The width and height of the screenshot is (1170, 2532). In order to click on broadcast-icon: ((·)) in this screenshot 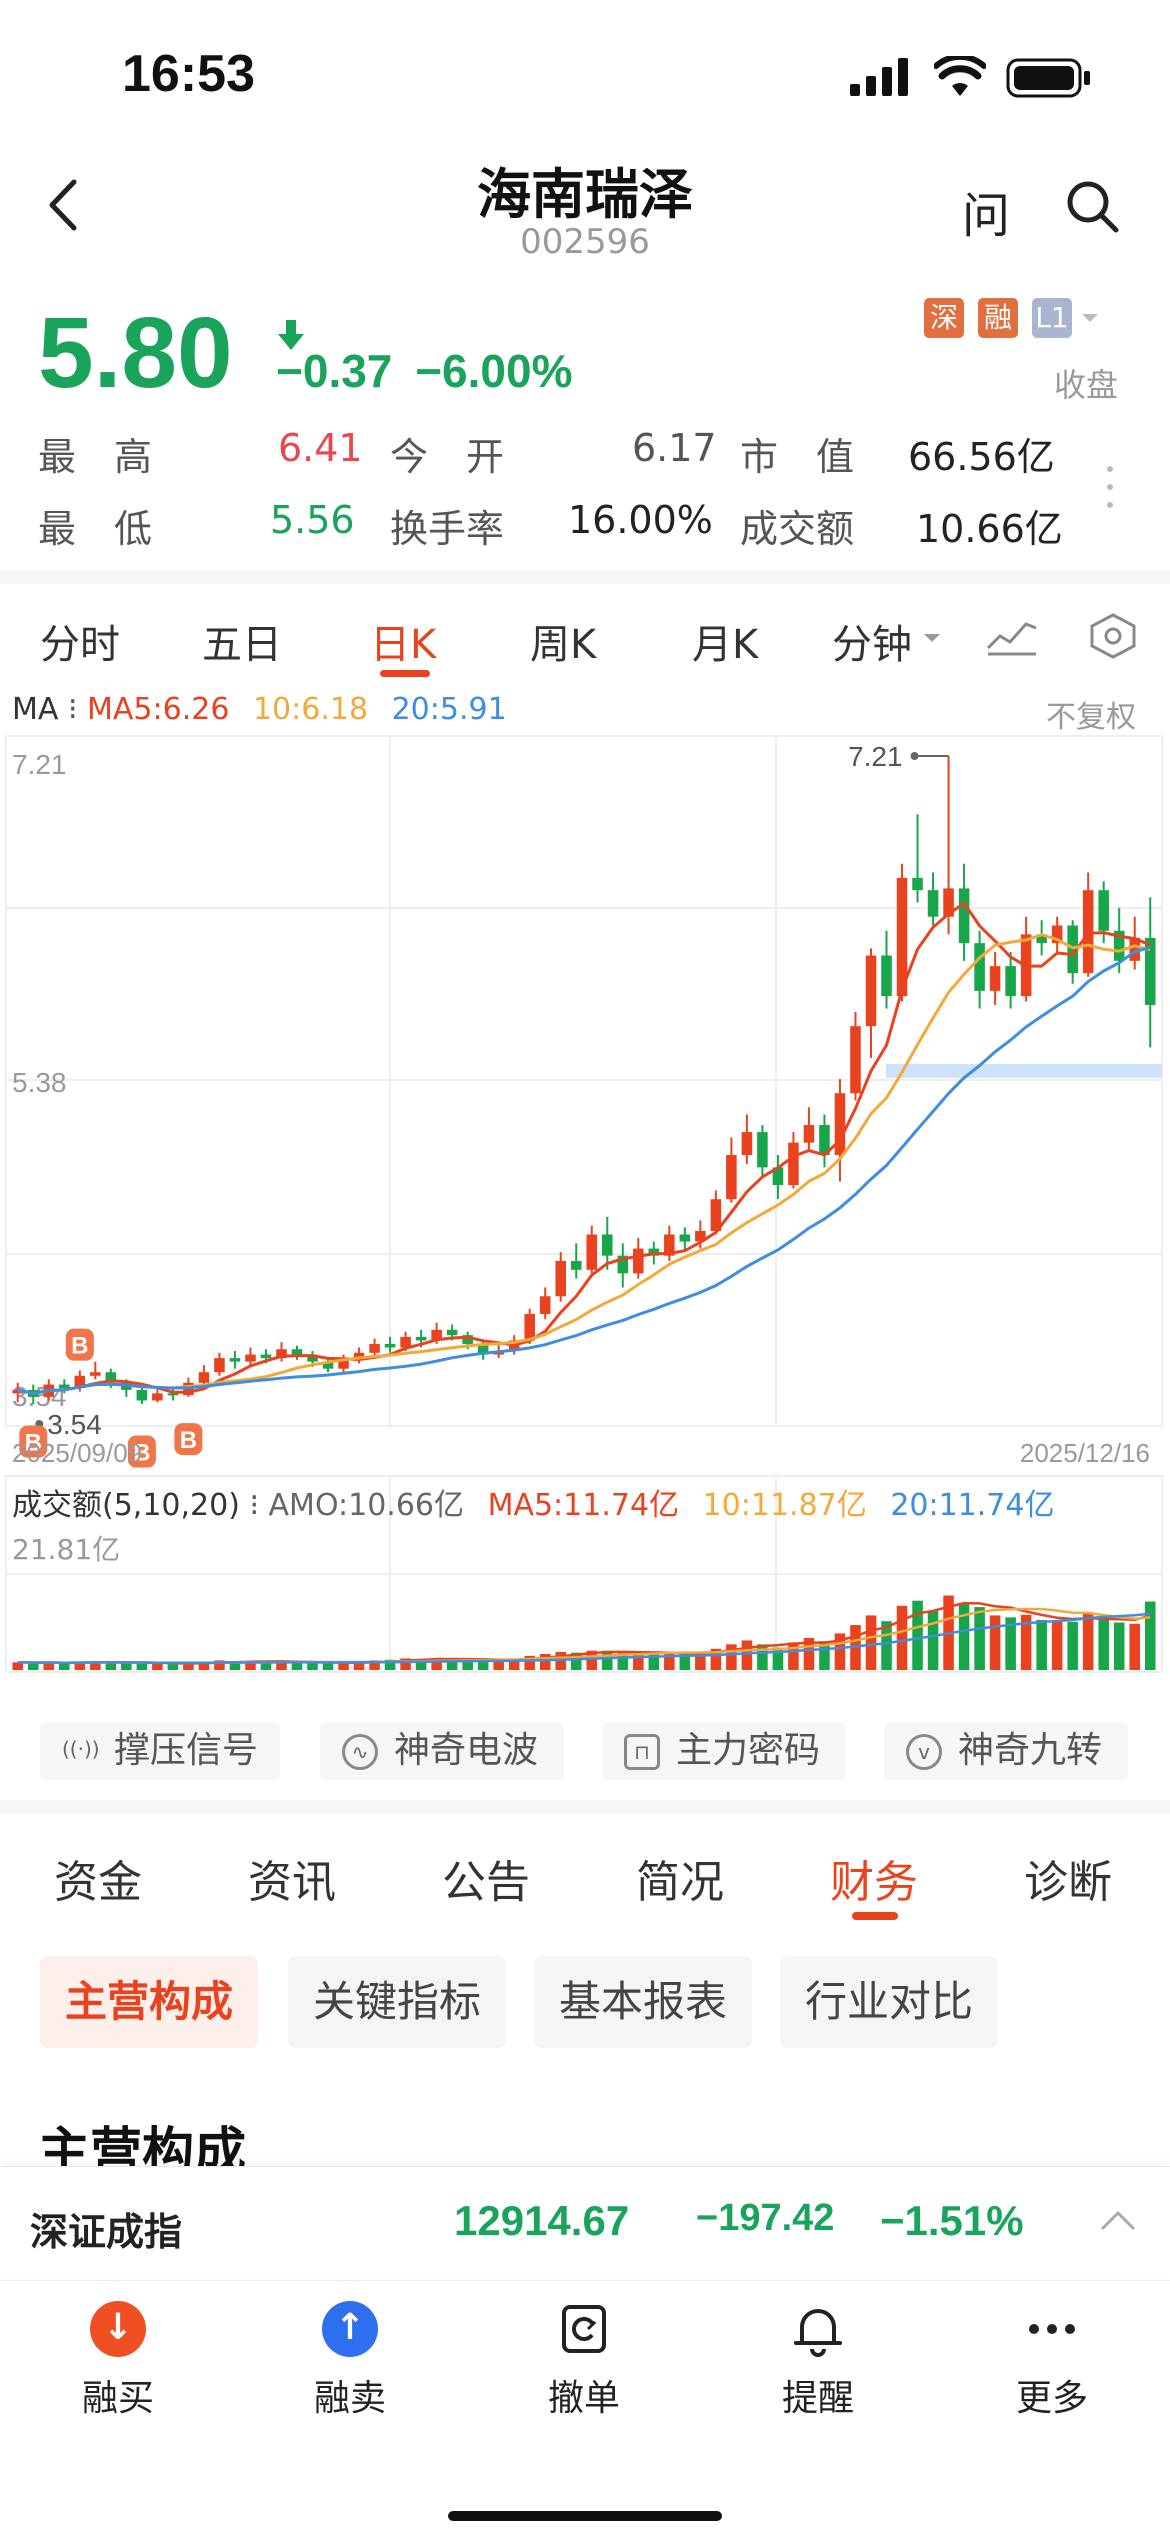, I will do `click(81, 1749)`.